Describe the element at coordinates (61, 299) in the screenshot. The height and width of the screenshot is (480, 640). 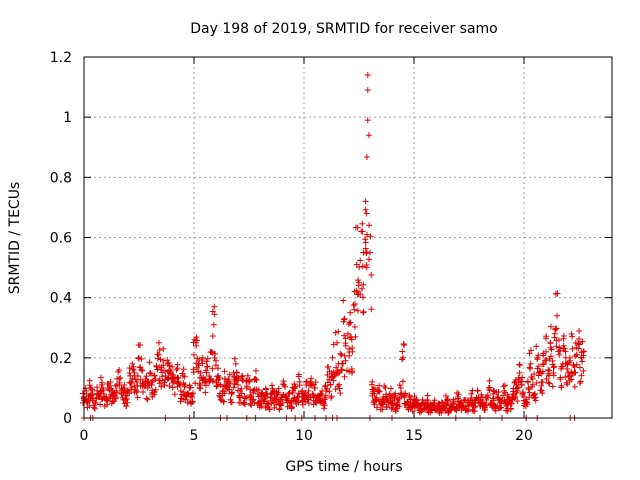
I see `y-tick-label: 0.4` at that location.